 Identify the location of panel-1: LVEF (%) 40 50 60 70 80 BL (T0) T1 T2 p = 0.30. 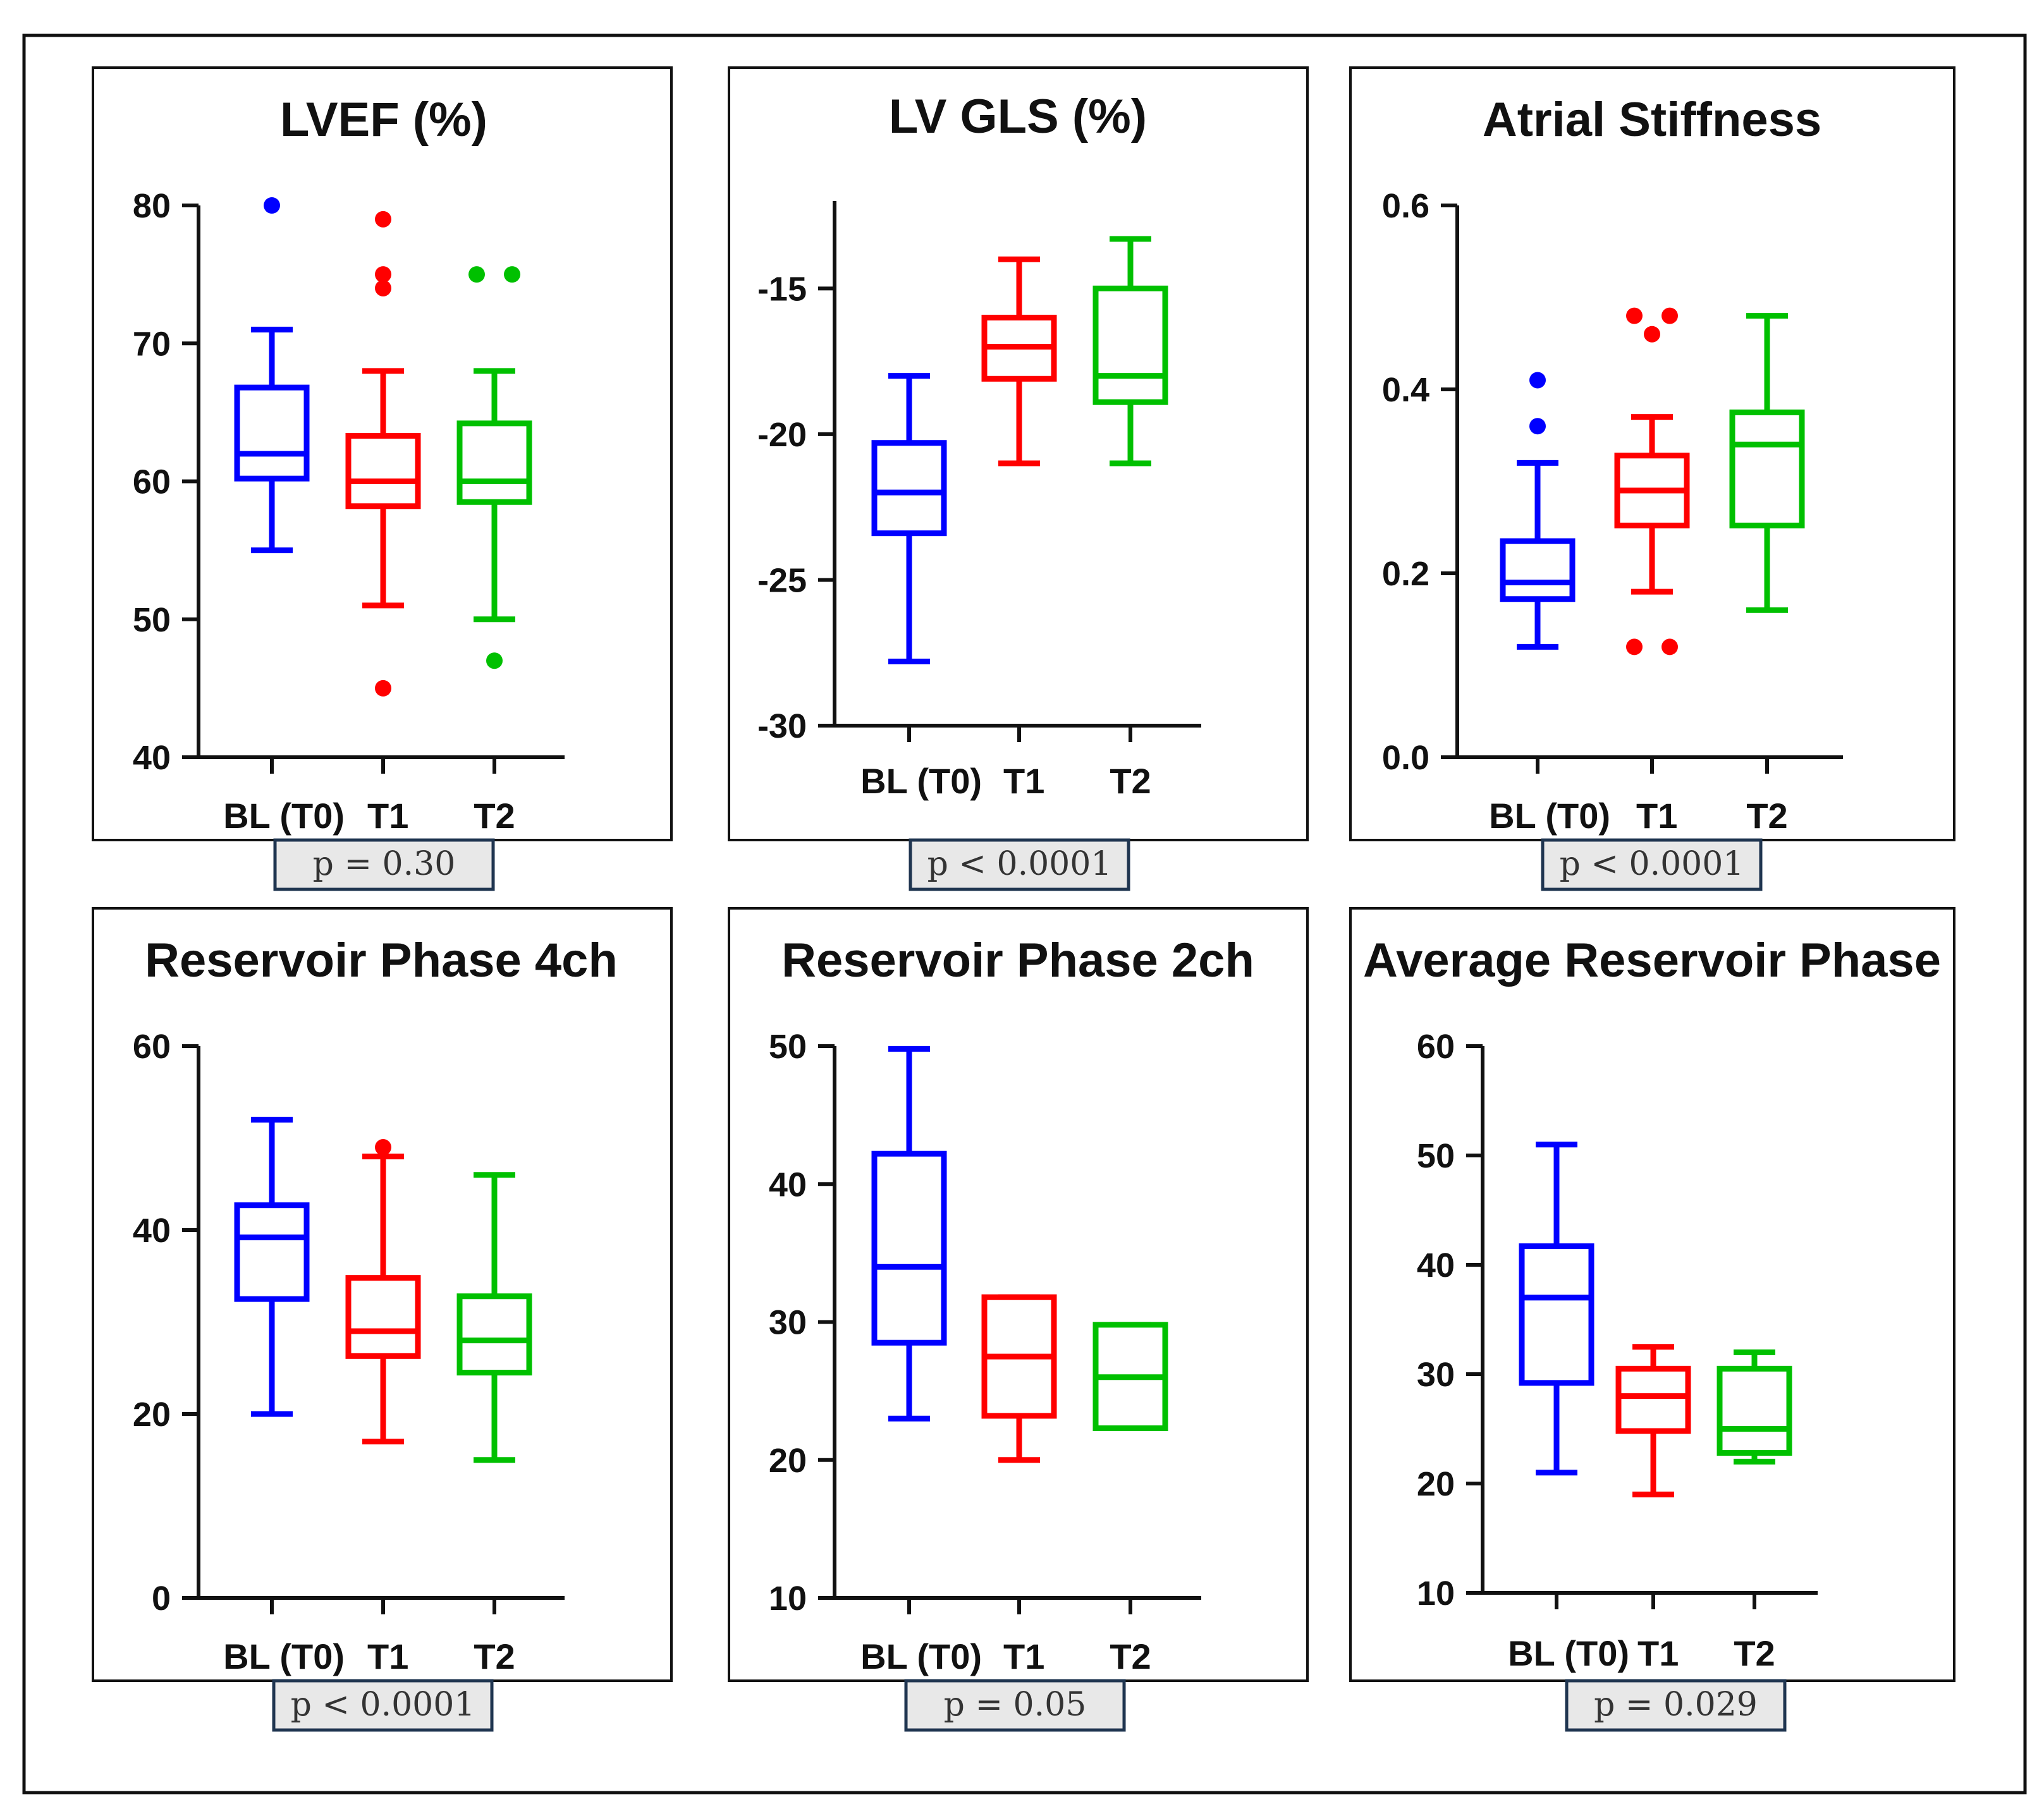
(382, 479).